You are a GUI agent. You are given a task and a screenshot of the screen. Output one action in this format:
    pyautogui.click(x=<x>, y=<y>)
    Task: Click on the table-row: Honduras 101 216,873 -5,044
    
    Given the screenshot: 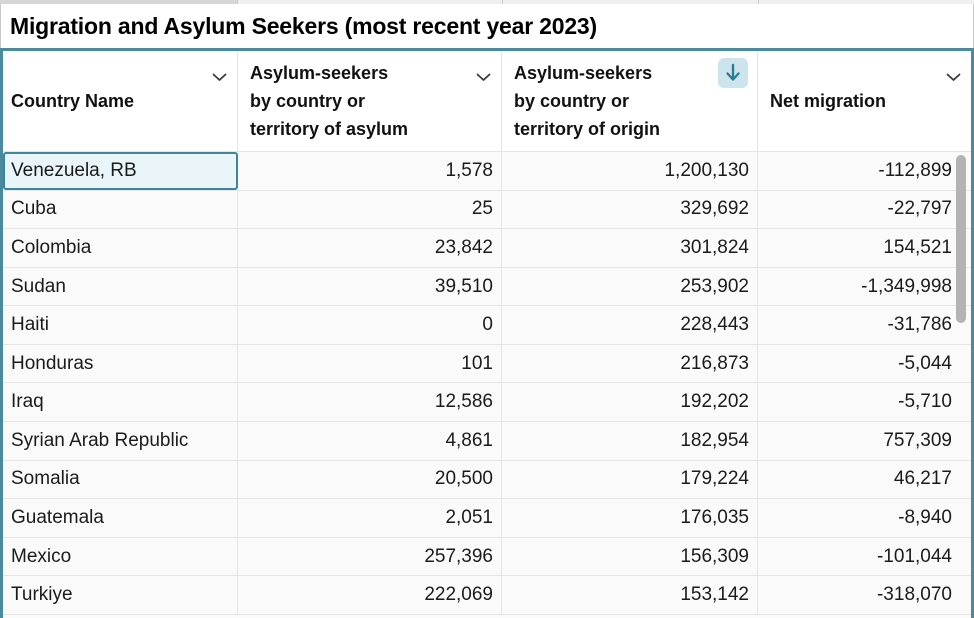 What is the action you would take?
    pyautogui.click(x=487, y=364)
    